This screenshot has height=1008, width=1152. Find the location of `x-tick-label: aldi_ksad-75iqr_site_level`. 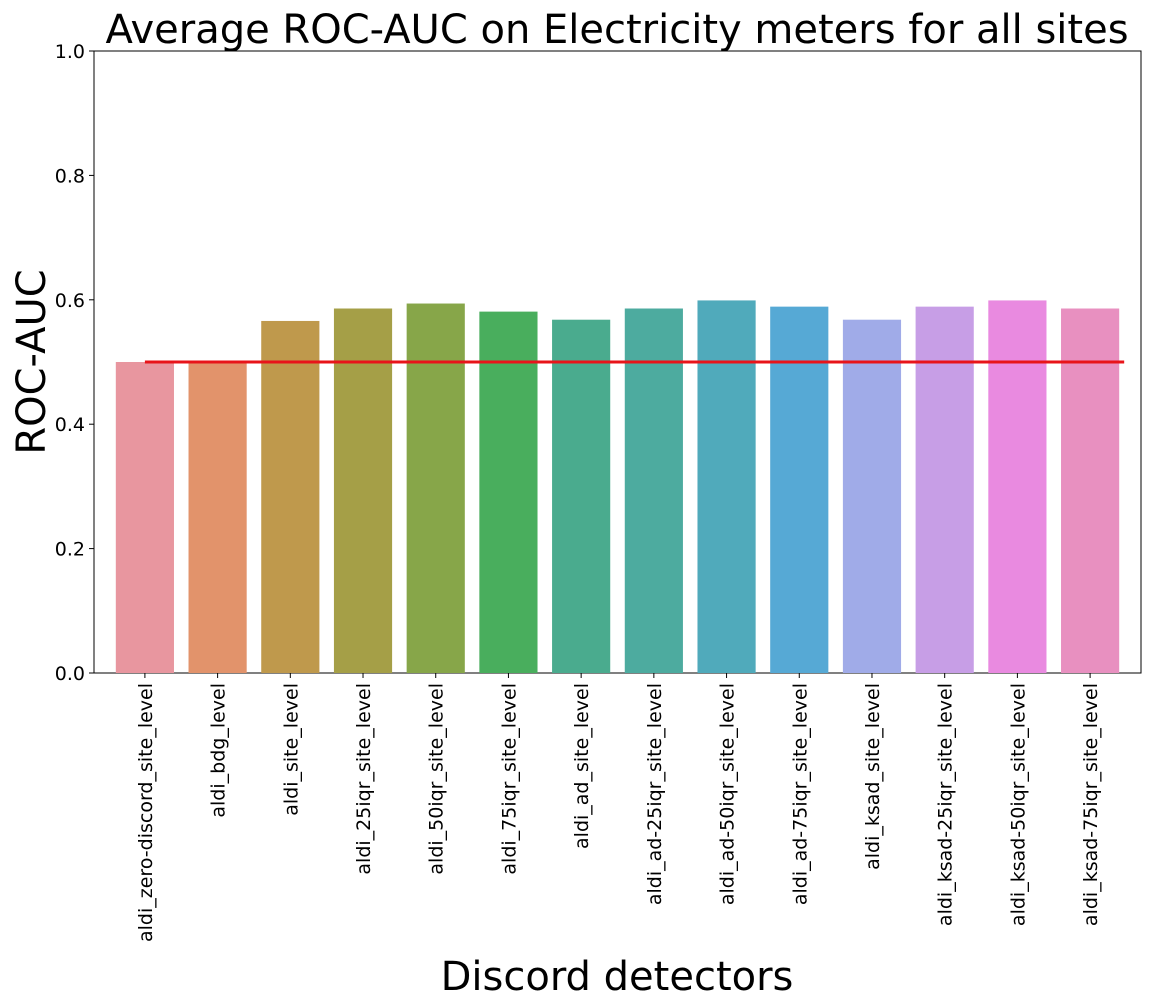

x-tick-label: aldi_ksad-75iqr_site_level is located at coordinates (1091, 804).